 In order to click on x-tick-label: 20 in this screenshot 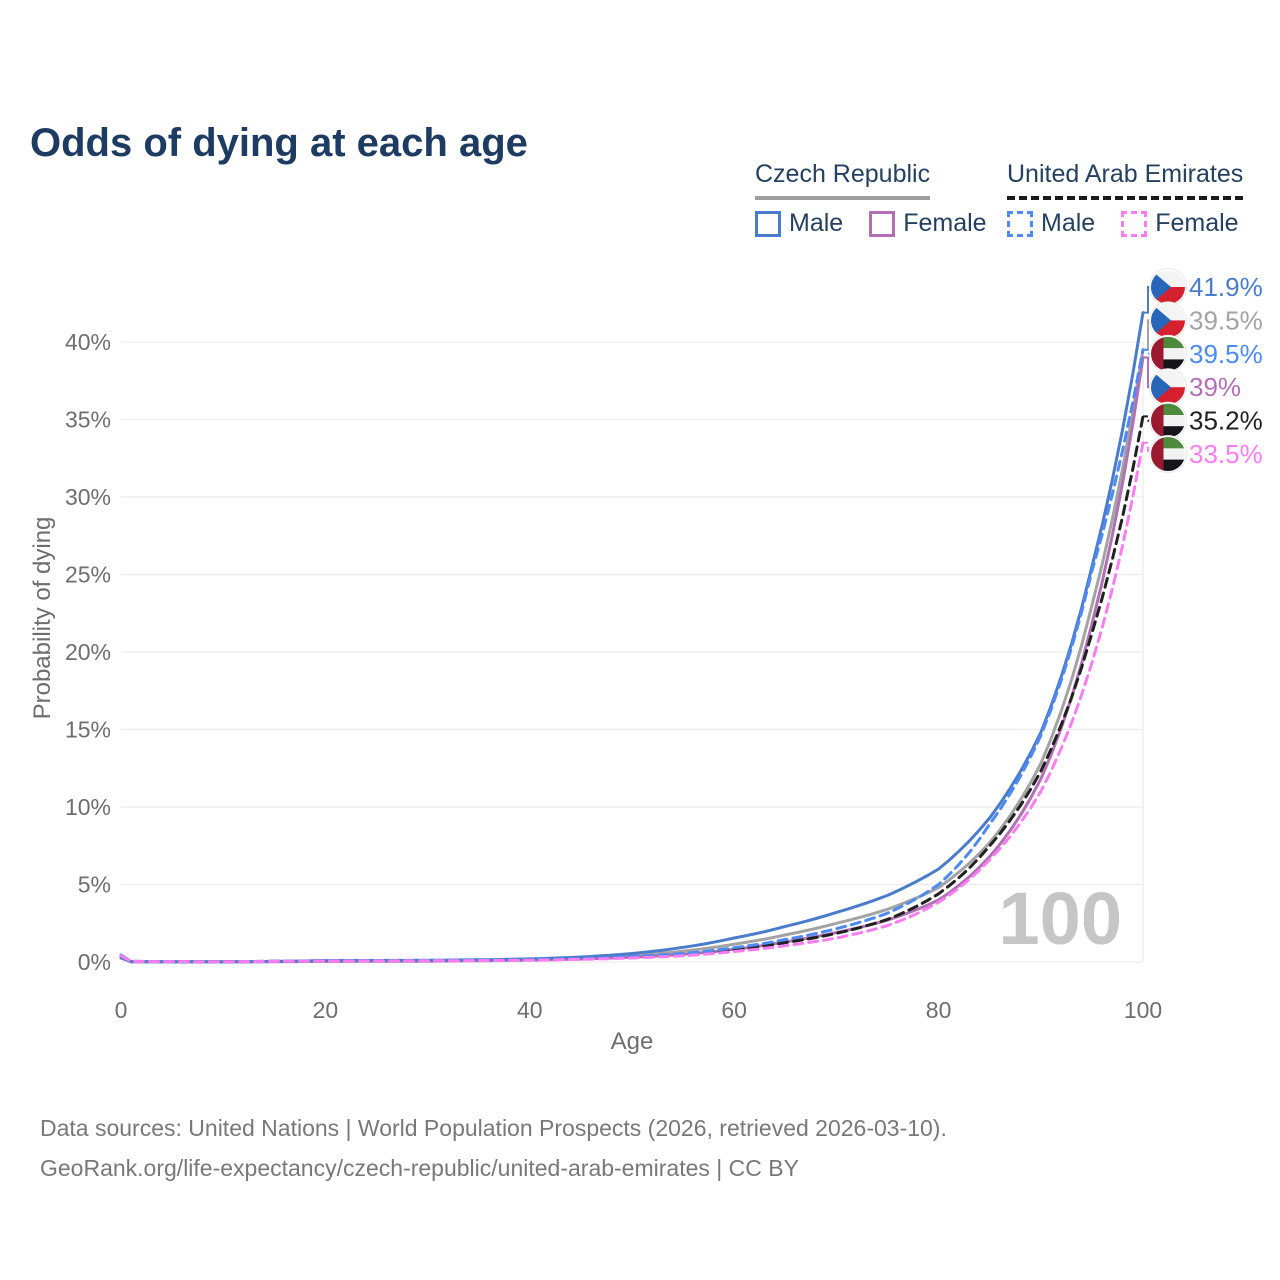, I will do `click(326, 1010)`.